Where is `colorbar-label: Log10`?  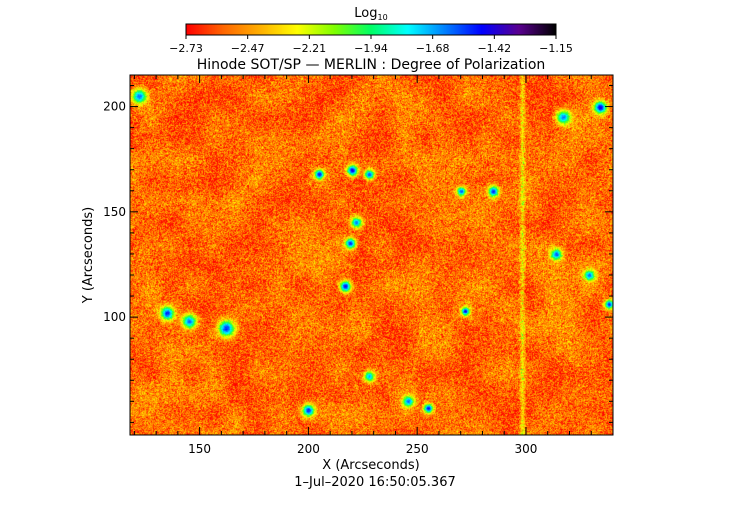
colorbar-label: Log10 is located at coordinates (370, 14).